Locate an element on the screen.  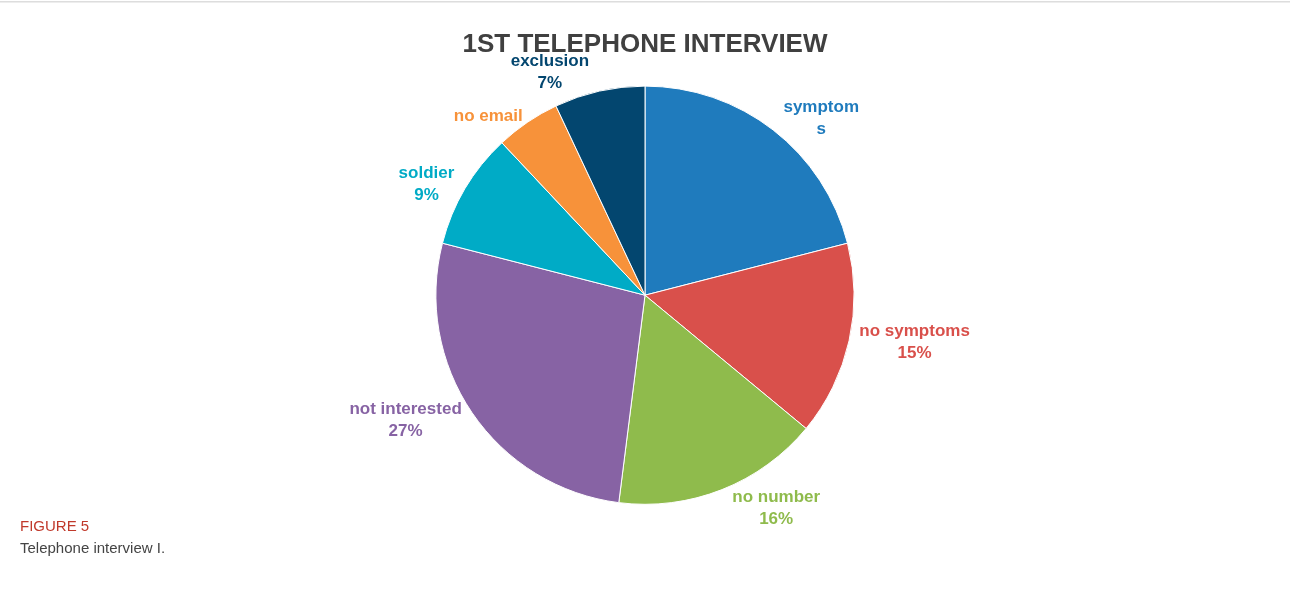
slice-label: not interested is located at coordinates (405, 408).